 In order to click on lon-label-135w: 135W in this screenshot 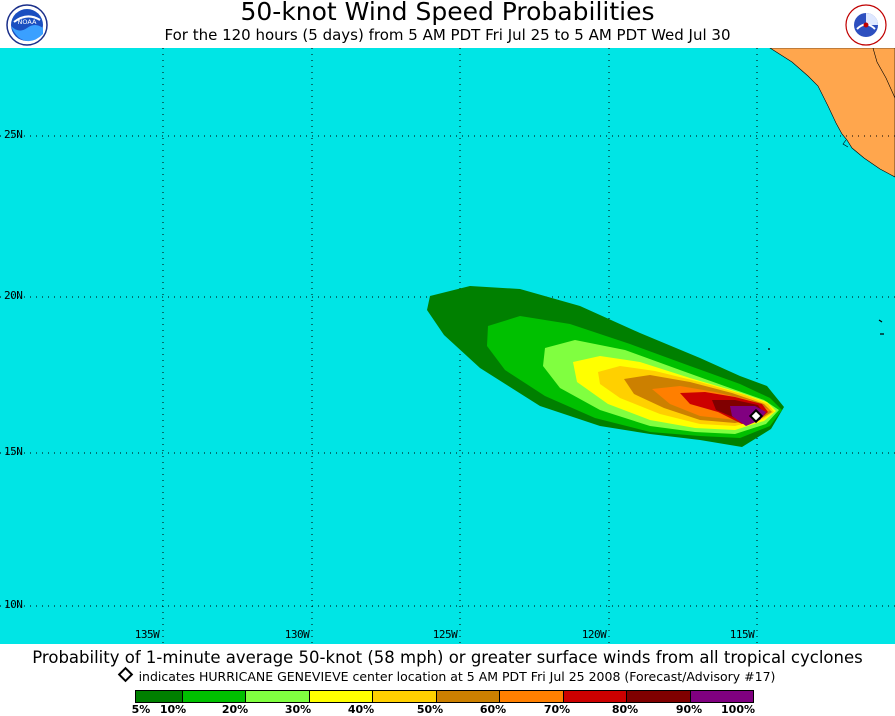, I will do `click(147, 634)`.